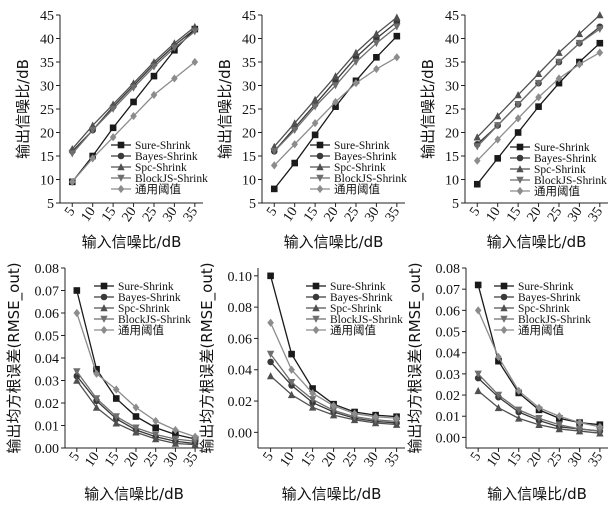 The image size is (615, 509). What do you see at coordinates (351, 460) in the screenshot?
I see `x-tick-label: 25` at bounding box center [351, 460].